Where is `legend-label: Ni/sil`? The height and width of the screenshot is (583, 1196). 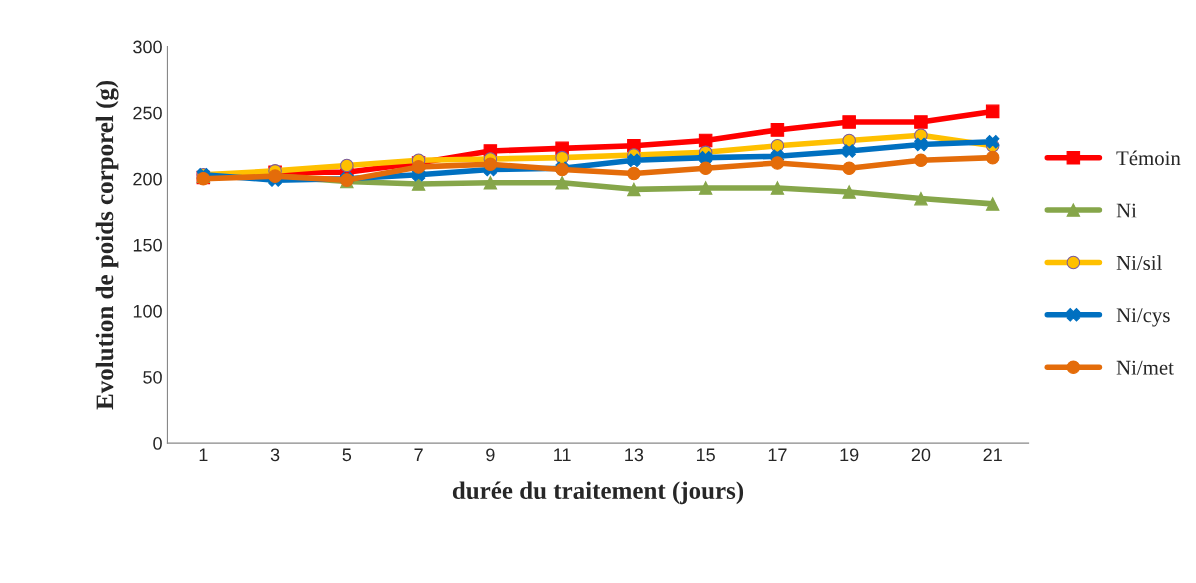 legend-label: Ni/sil is located at coordinates (1139, 262).